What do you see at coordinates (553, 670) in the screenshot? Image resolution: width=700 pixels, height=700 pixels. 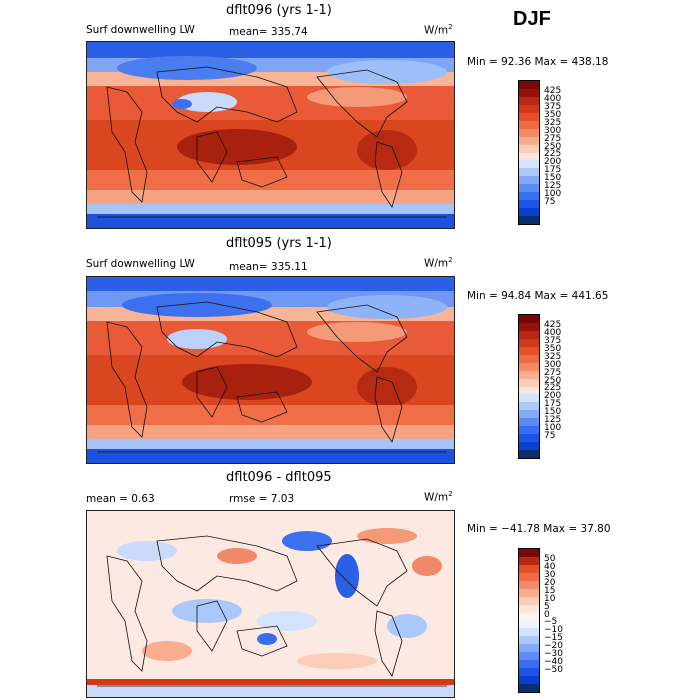 I see `colorbar-tick-label: −50` at bounding box center [553, 670].